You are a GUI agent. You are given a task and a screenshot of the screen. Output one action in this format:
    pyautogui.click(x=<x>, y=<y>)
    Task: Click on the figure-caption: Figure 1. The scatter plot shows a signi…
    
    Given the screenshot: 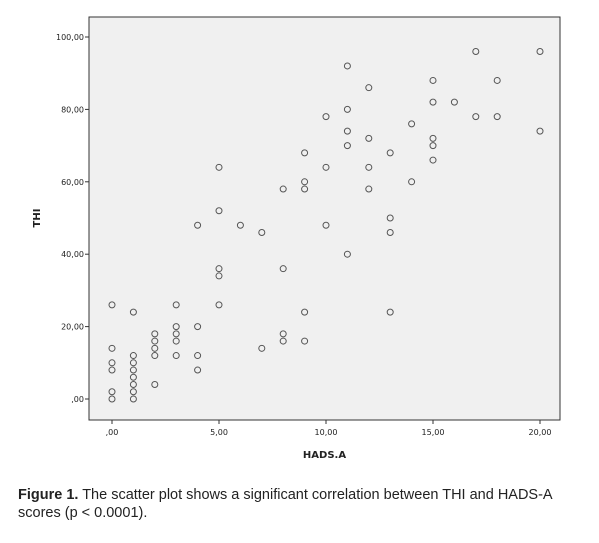 What is the action you would take?
    pyautogui.click(x=303, y=504)
    